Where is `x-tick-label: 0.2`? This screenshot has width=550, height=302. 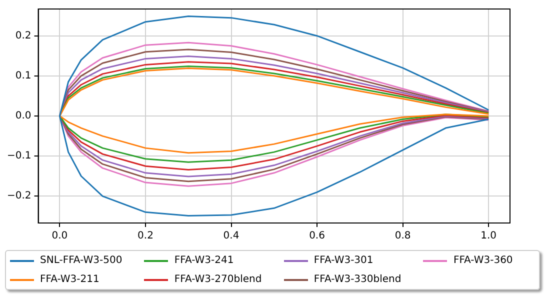
x-tick-label: 0.2 is located at coordinates (146, 236).